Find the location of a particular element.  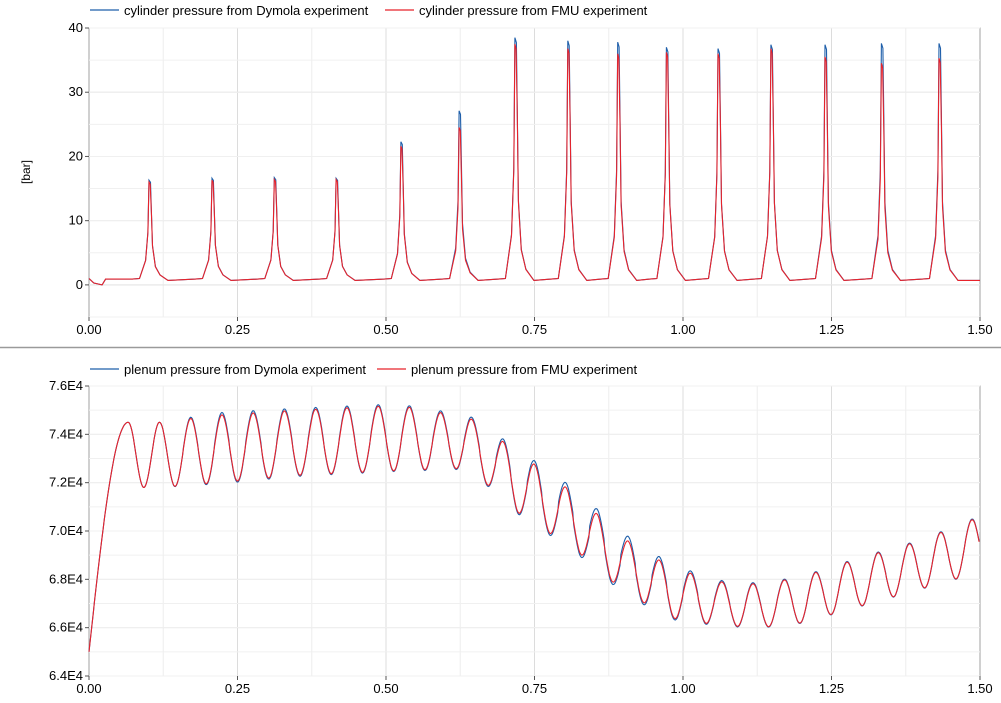

y-tick-label: 7.0E4 is located at coordinates (66, 530).